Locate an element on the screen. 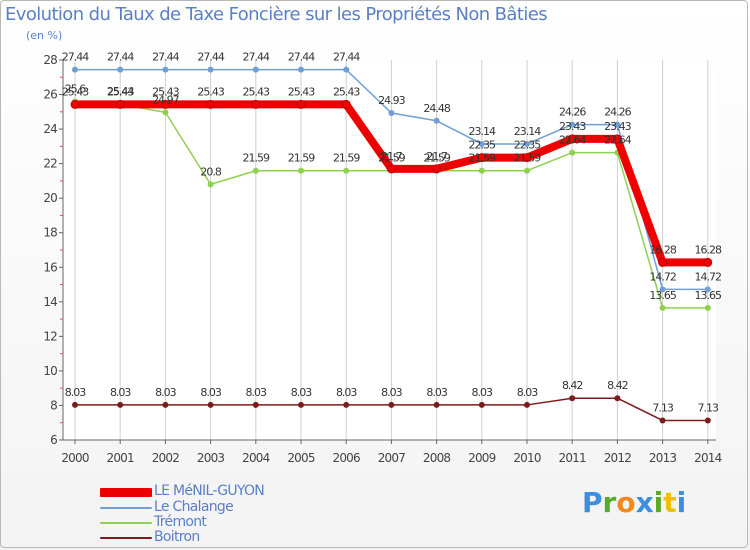 The width and height of the screenshot is (750, 550). x-tick-label: 2004 is located at coordinates (256, 458).